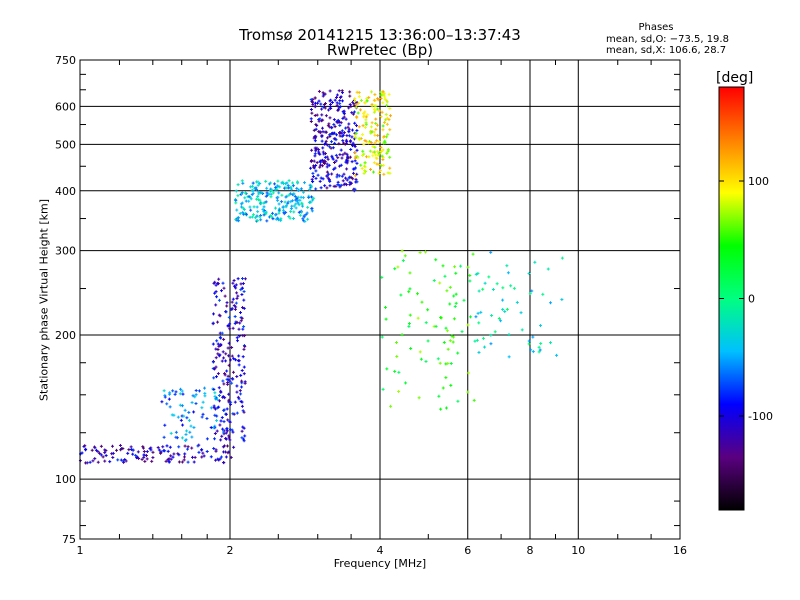 The height and width of the screenshot is (600, 800). What do you see at coordinates (735, 78) in the screenshot?
I see `colorbar-unit-label: [deg]` at bounding box center [735, 78].